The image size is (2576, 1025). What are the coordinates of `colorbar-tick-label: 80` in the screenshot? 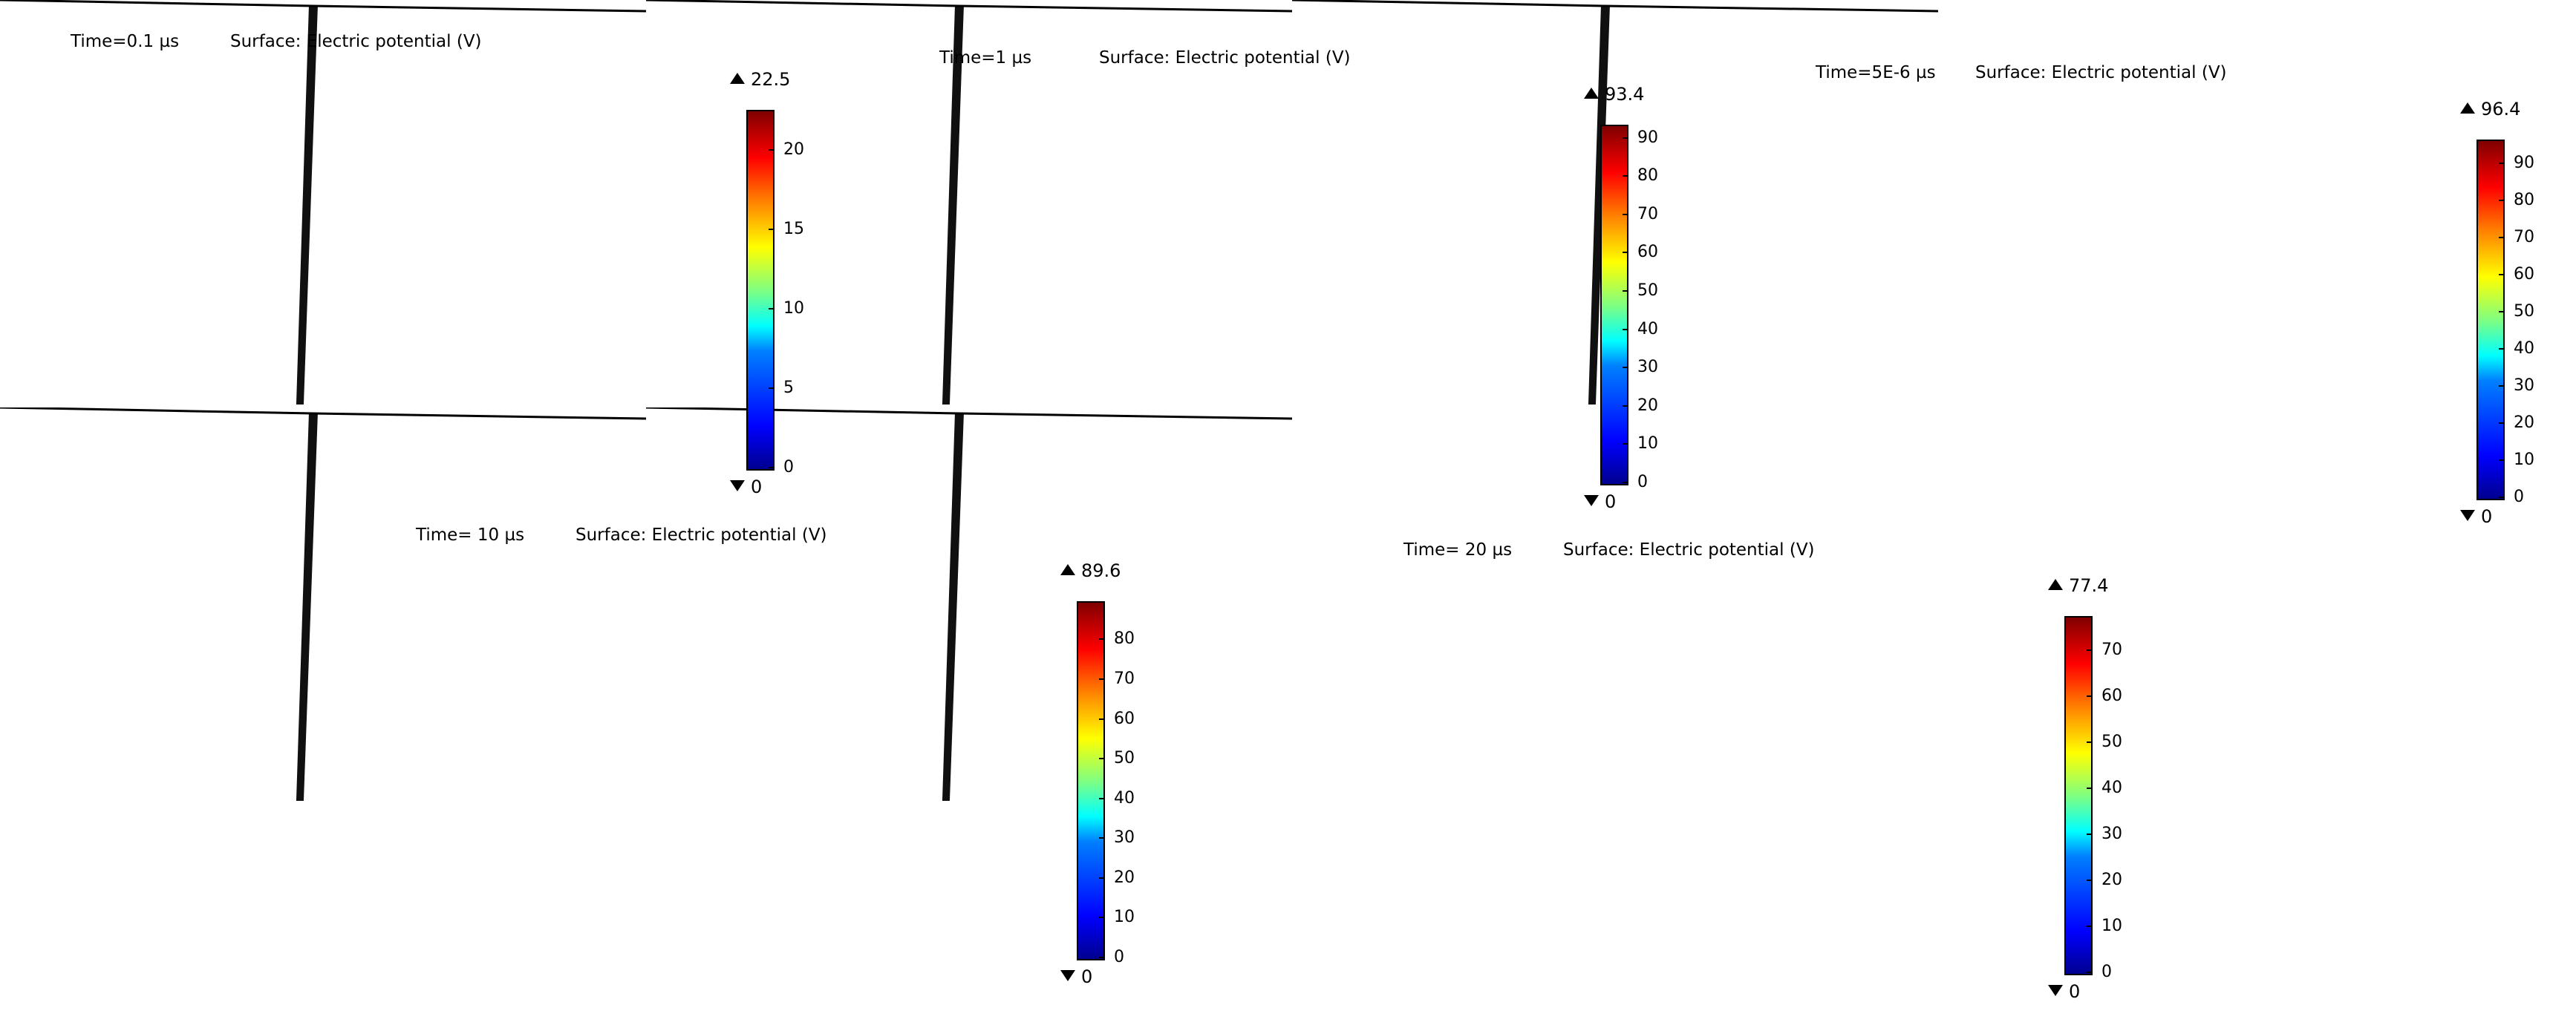 It's located at (1124, 639).